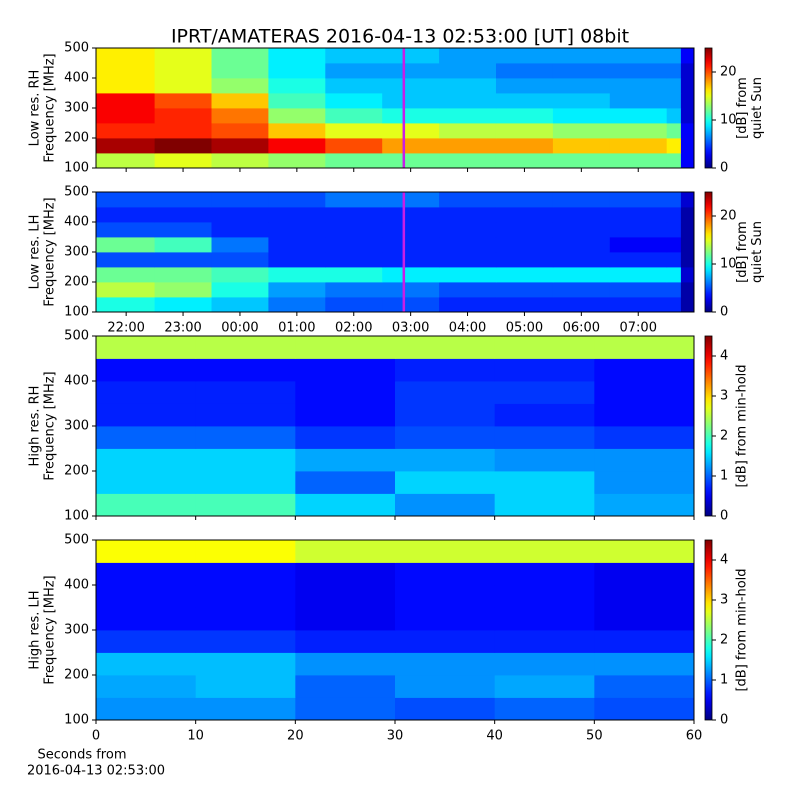 This screenshot has height=804, width=800. What do you see at coordinates (76, 138) in the screenshot?
I see `y-tick-label: 200` at bounding box center [76, 138].